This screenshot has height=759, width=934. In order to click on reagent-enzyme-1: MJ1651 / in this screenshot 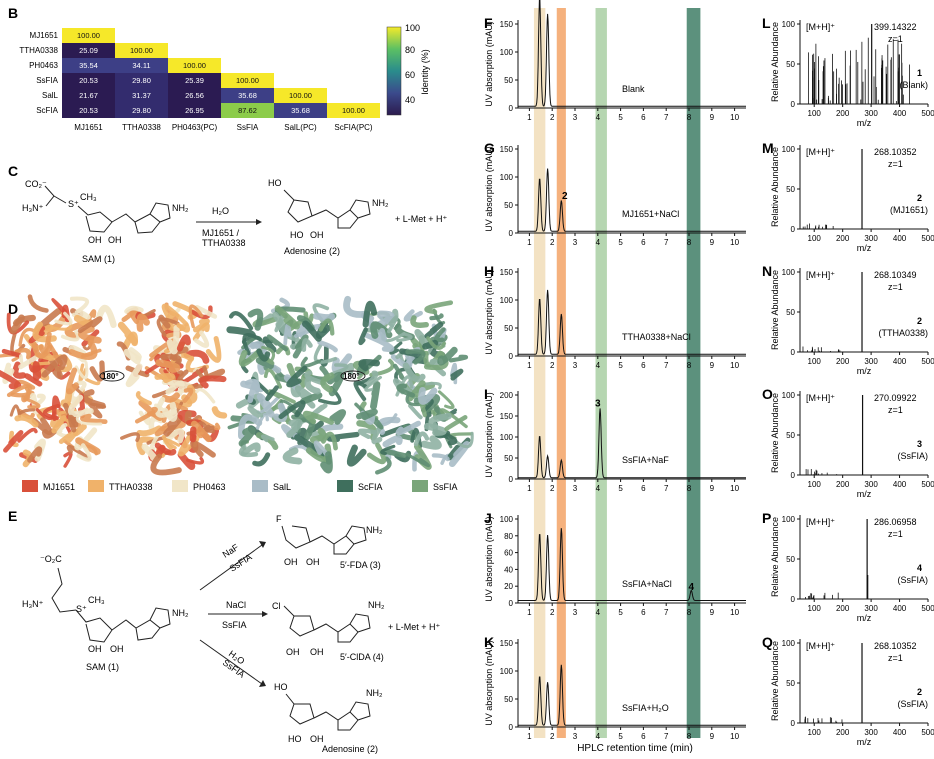, I will do `click(221, 233)`.